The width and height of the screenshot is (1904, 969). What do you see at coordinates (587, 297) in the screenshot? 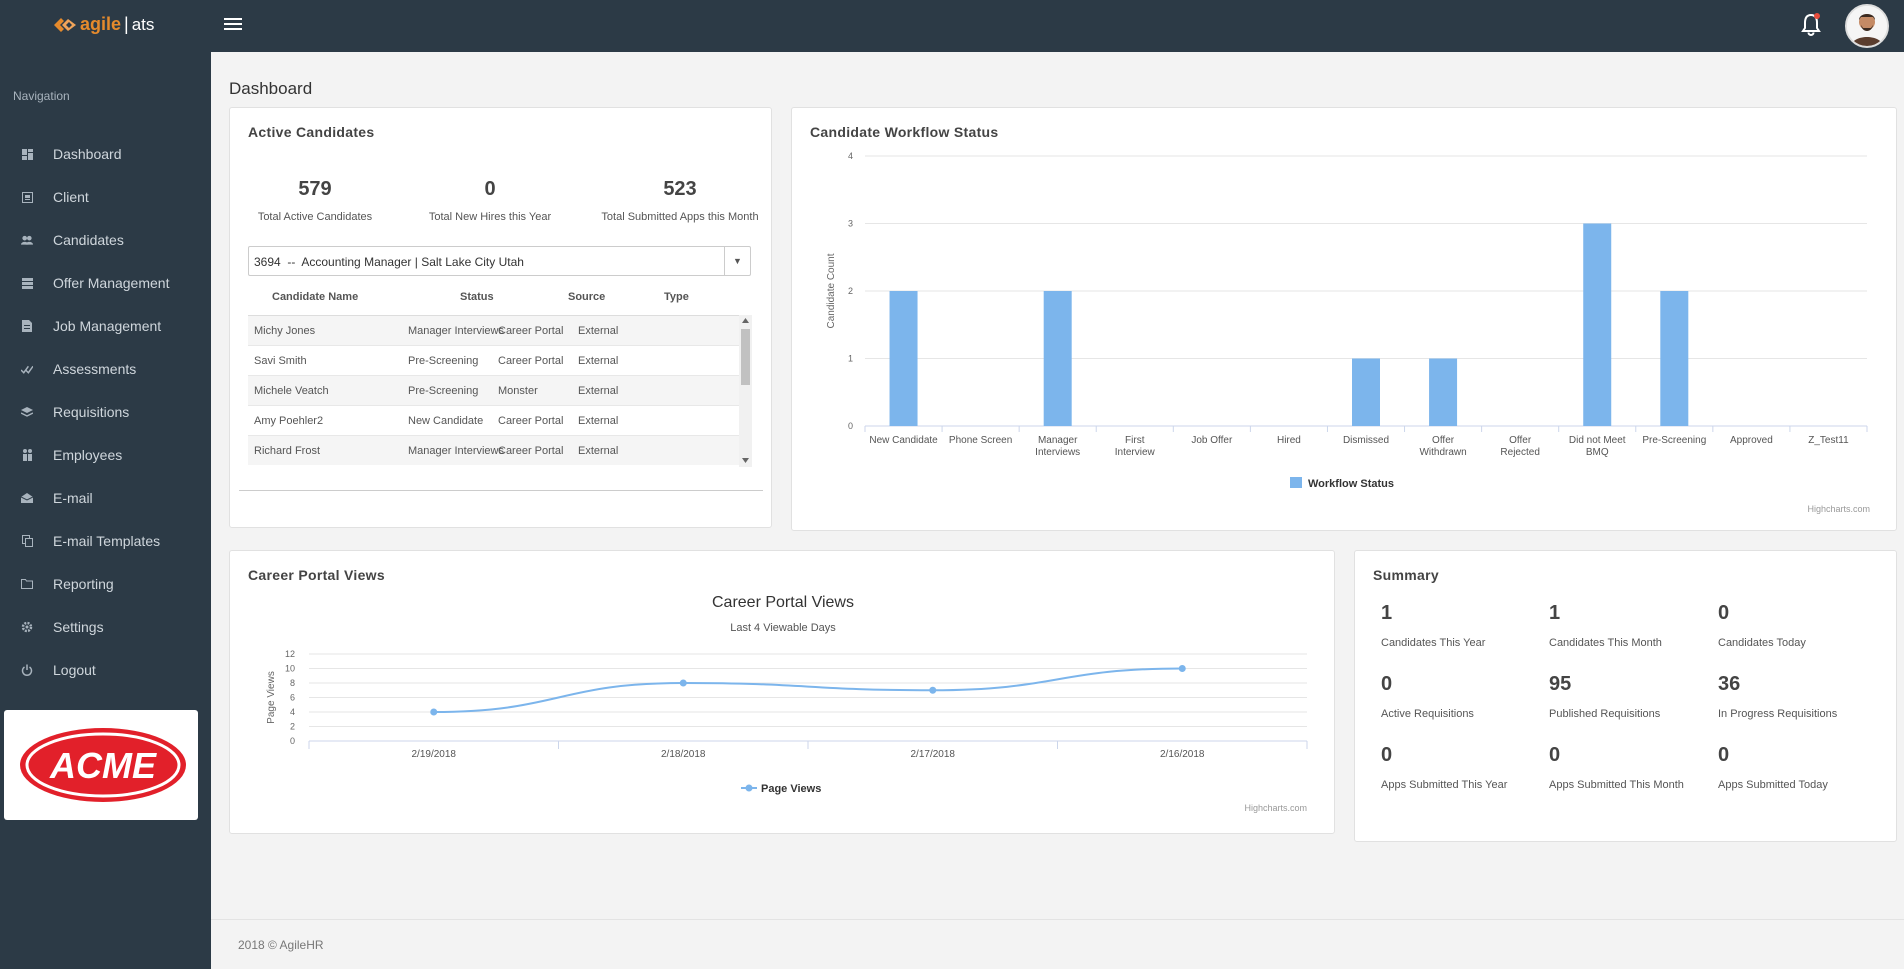
I see `column-header-source: Source` at bounding box center [587, 297].